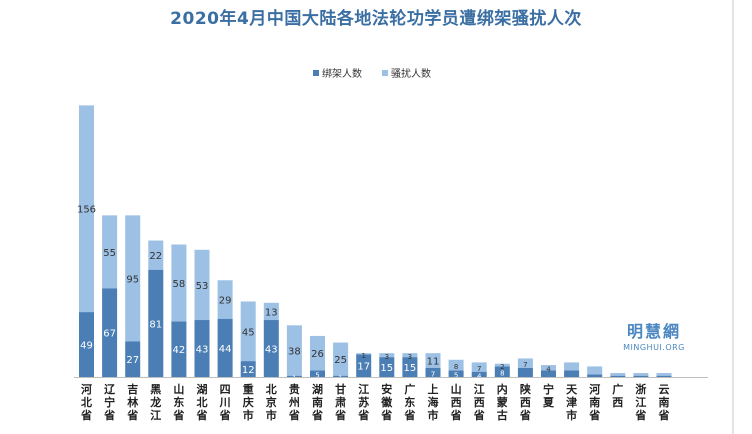 This screenshot has width=752, height=434. Describe the element at coordinates (410, 357) in the screenshot. I see `data-label-harassed-15: 3` at that location.